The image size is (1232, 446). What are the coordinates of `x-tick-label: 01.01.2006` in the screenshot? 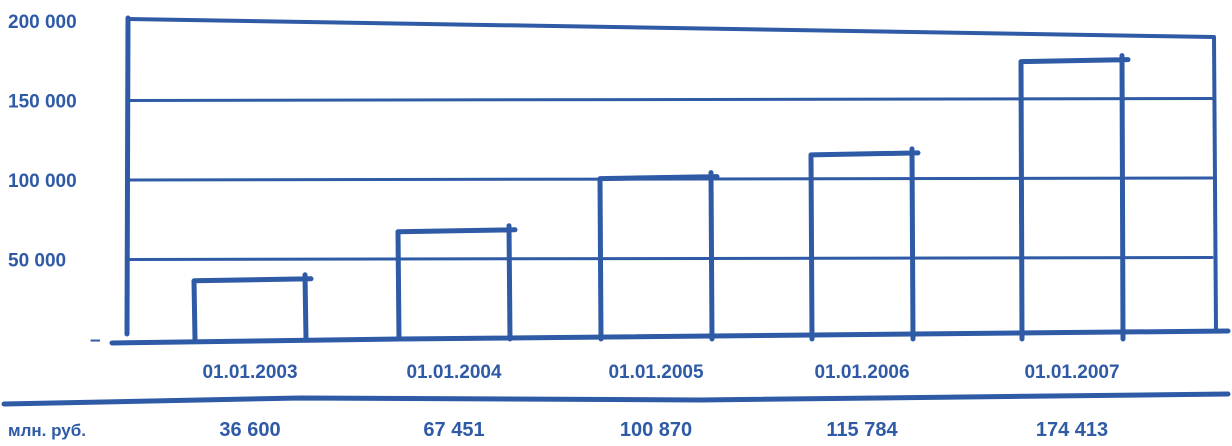 It's located at (861, 372).